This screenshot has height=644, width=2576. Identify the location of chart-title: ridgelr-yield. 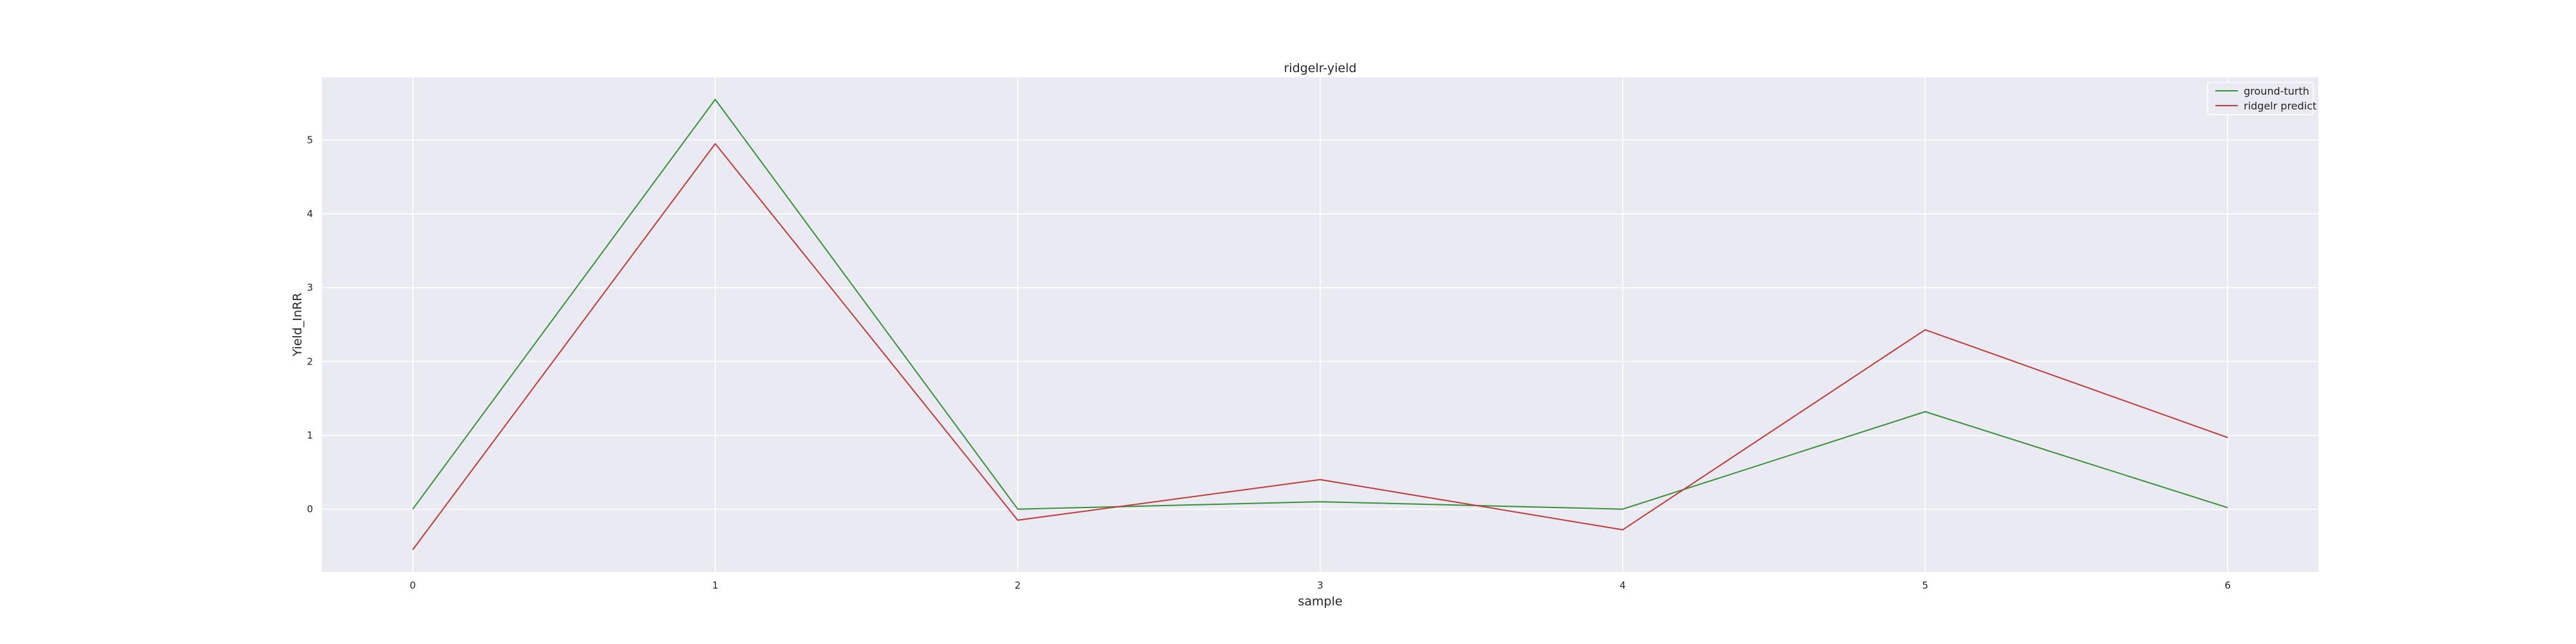
(1320, 68).